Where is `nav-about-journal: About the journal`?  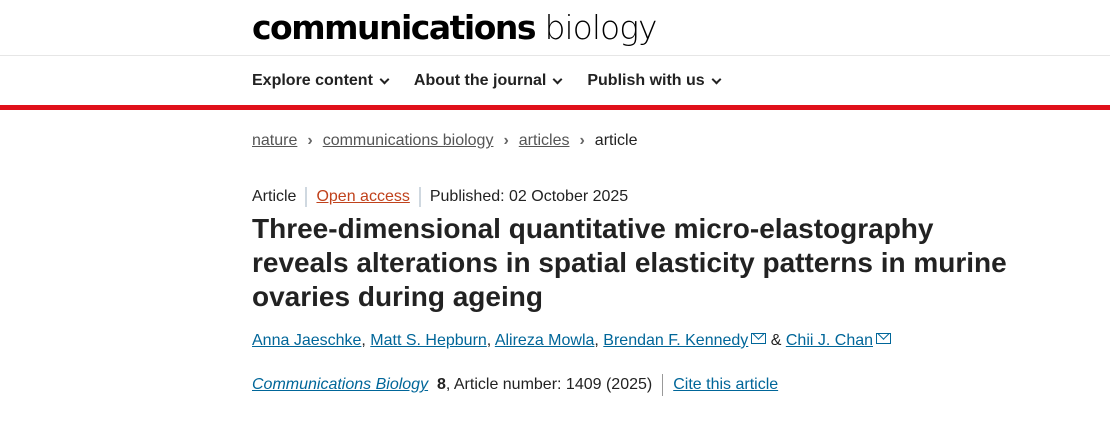 nav-about-journal: About the journal is located at coordinates (488, 81).